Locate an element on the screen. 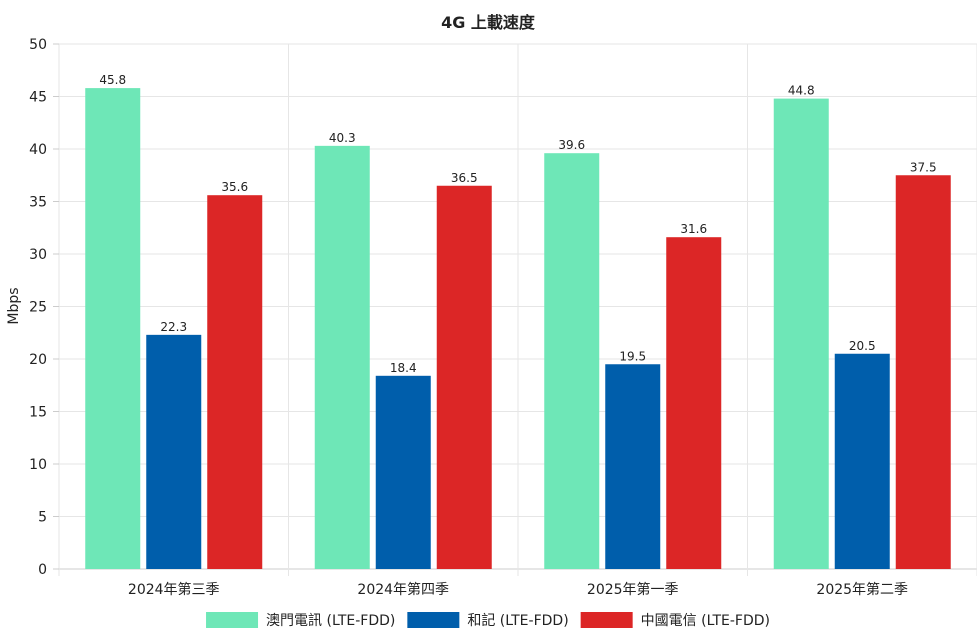 Image resolution: width=977 pixels, height=638 pixels. y-tick-label: 25 is located at coordinates (38, 308).